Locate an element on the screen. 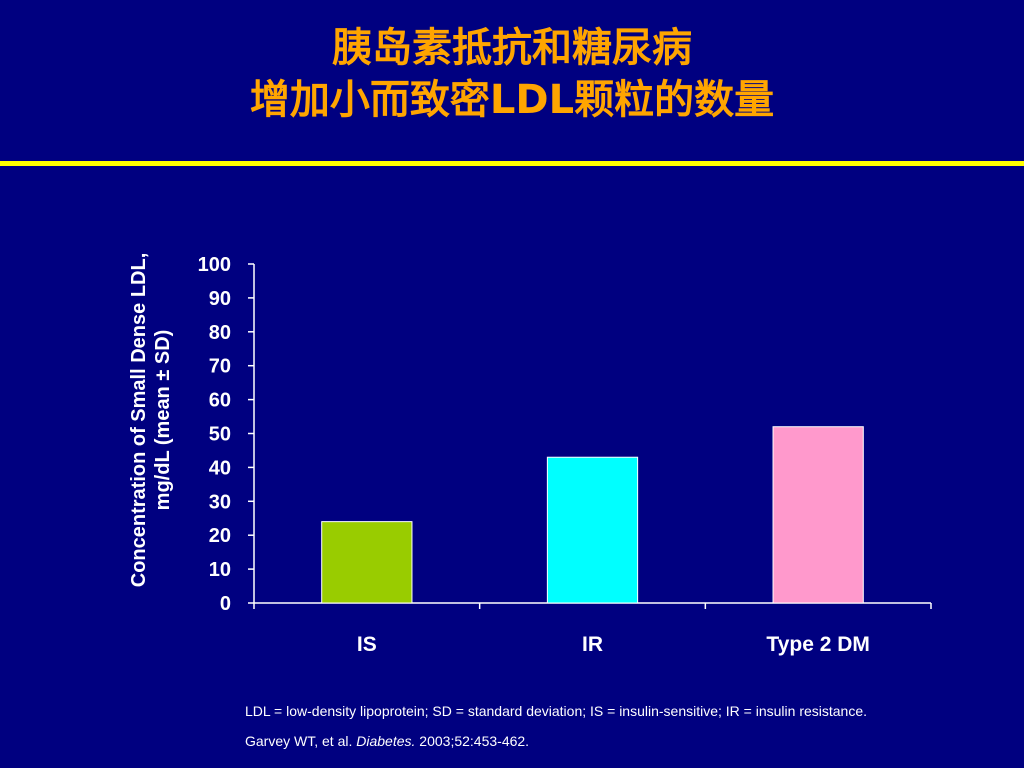  y-axis-title-line-2: mg/dL (mean ± SD) is located at coordinates (163, 420).